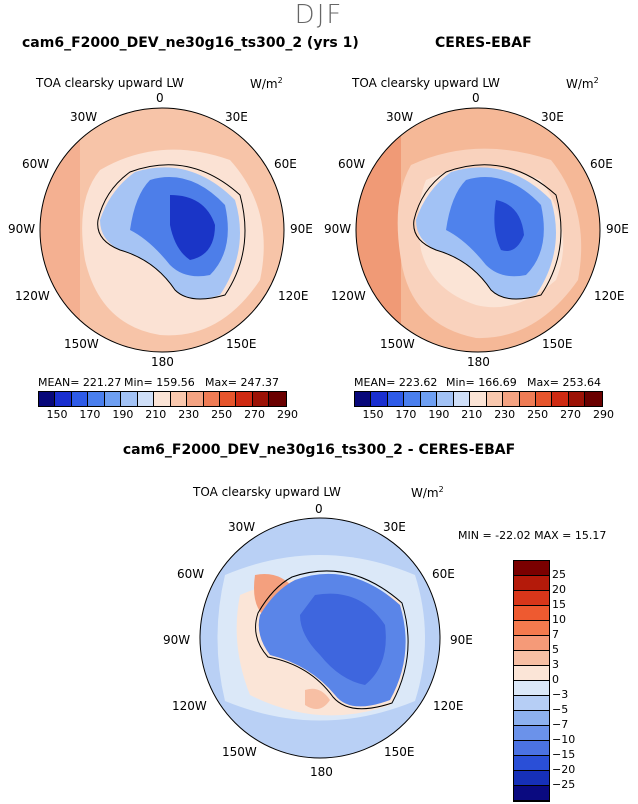  What do you see at coordinates (242, 382) in the screenshot?
I see `panel1-max: Max= 247.37` at bounding box center [242, 382].